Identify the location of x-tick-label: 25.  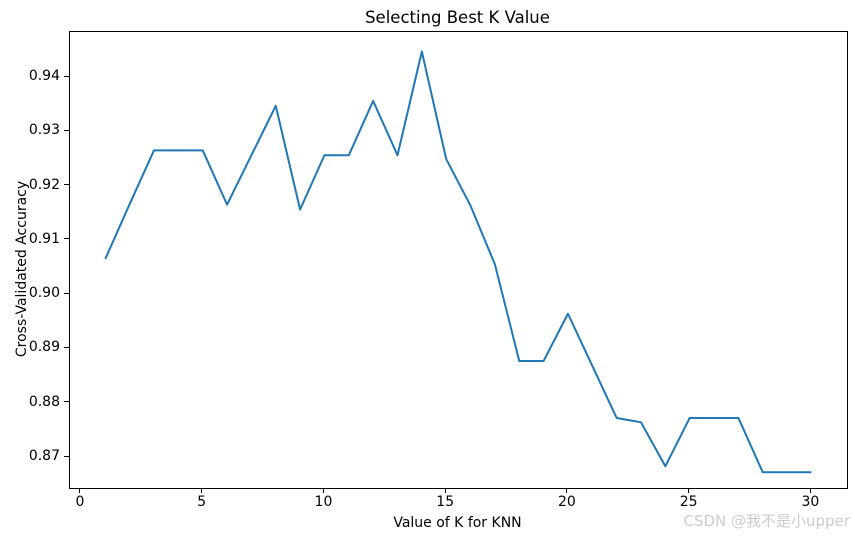
(688, 502).